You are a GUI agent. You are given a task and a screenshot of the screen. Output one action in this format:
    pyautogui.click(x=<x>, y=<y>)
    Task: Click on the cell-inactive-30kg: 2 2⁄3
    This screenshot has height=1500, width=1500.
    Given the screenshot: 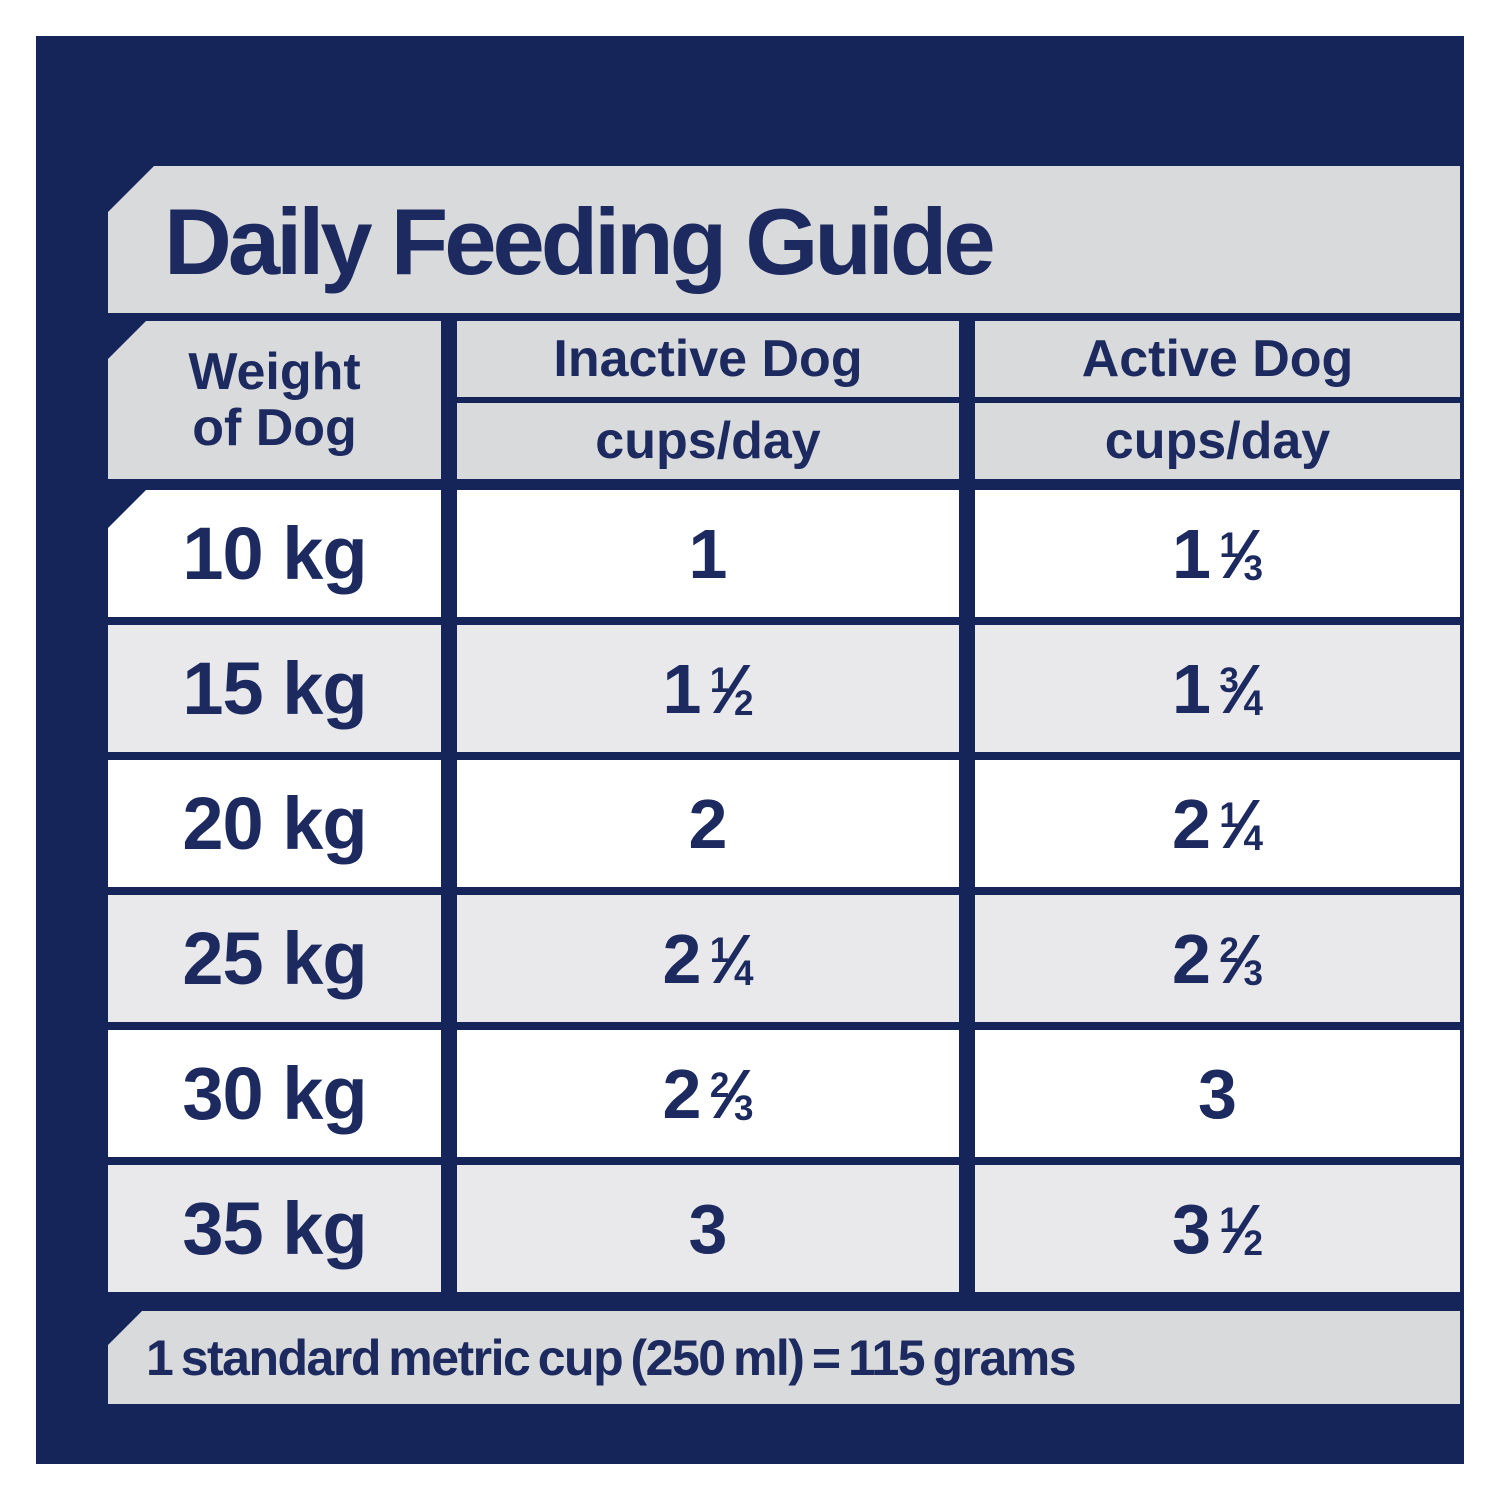 What is the action you would take?
    pyautogui.click(x=708, y=1093)
    